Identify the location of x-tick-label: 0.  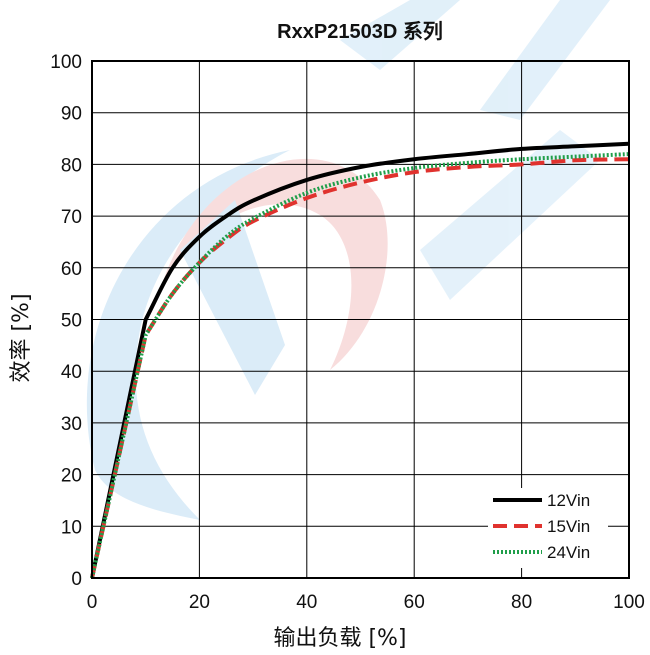
(92, 602).